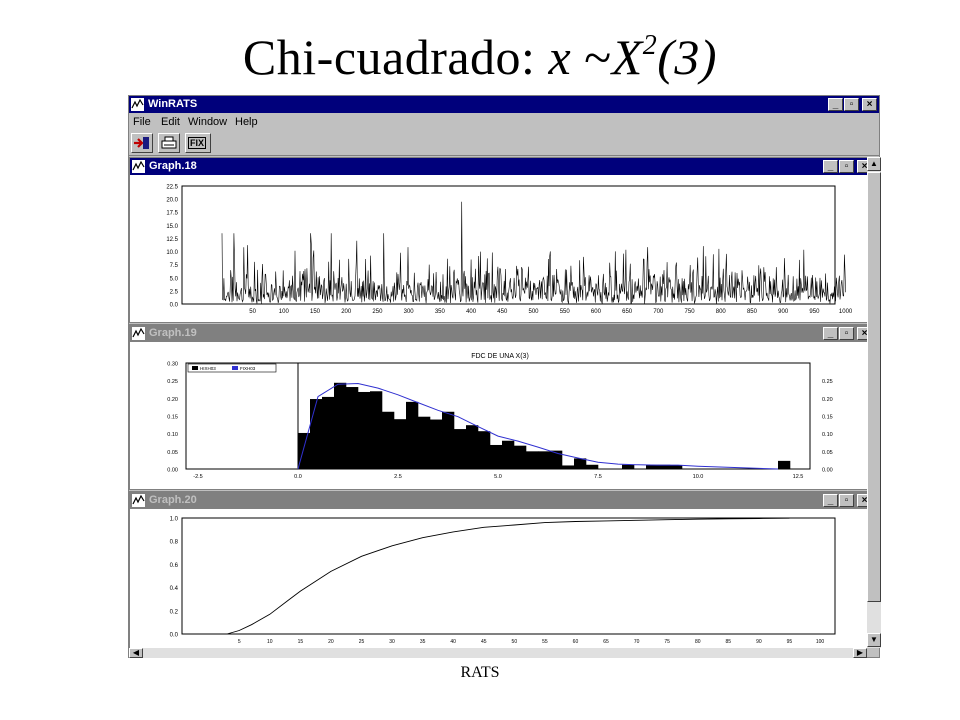 This screenshot has width=960, height=720. What do you see at coordinates (752, 312) in the screenshot?
I see `x-tick-label: 850` at bounding box center [752, 312].